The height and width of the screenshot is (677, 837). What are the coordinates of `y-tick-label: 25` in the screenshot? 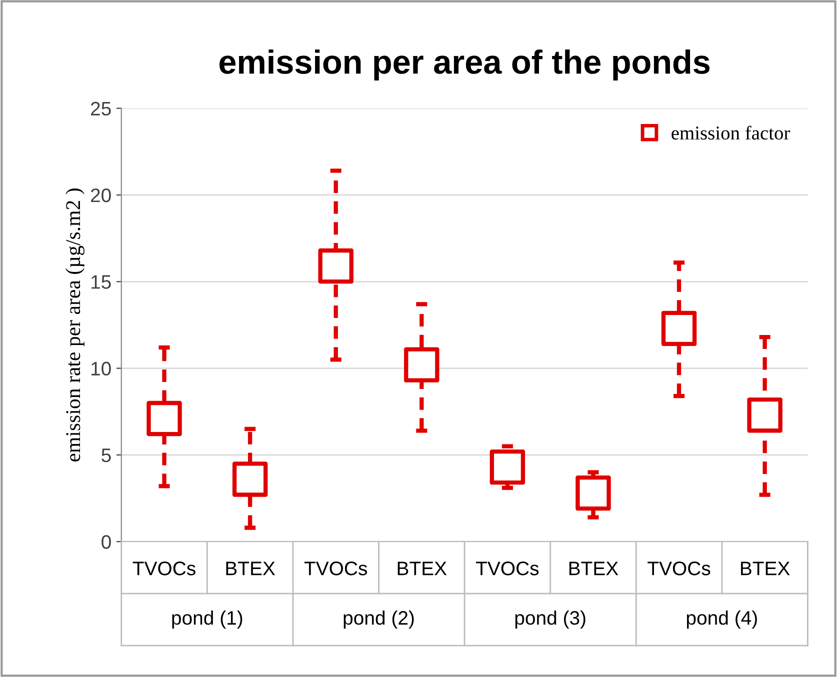 It's located at (100, 109).